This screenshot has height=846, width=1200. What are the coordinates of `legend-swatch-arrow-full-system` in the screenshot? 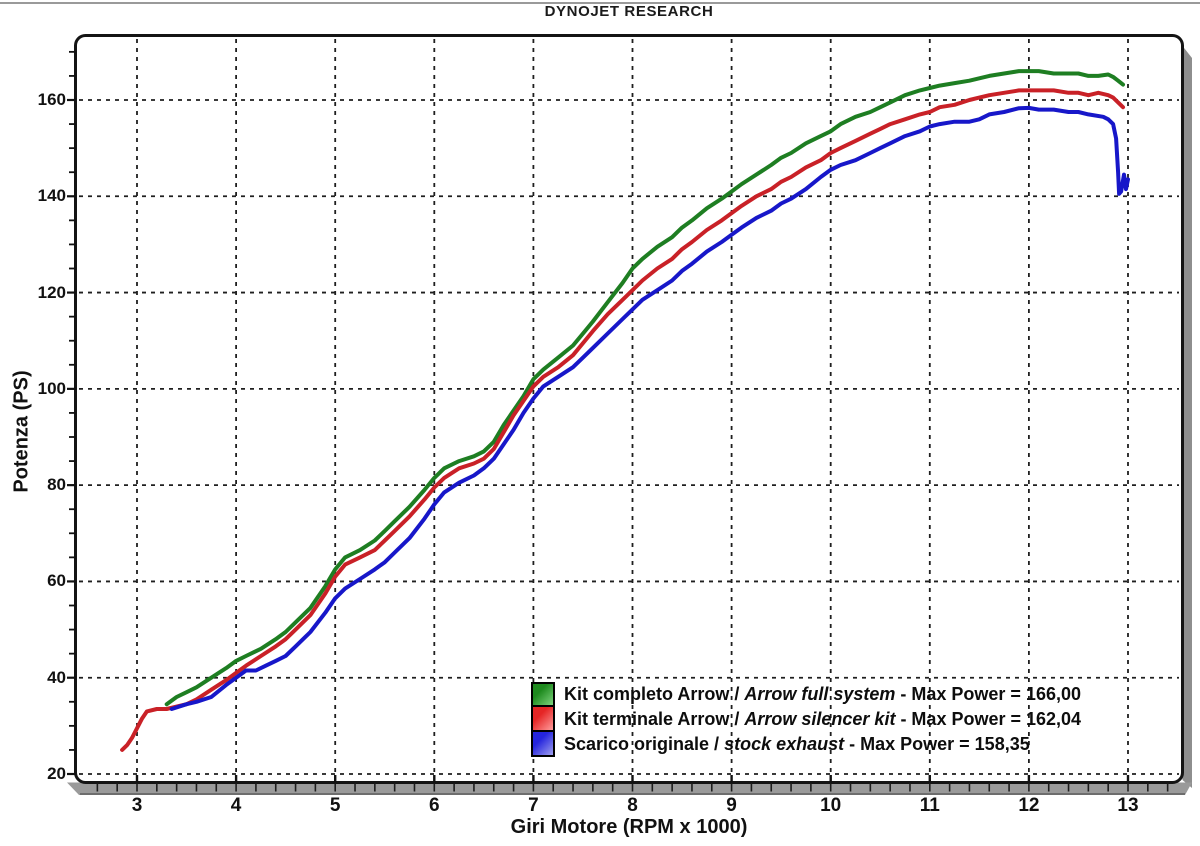 It's located at (543, 694).